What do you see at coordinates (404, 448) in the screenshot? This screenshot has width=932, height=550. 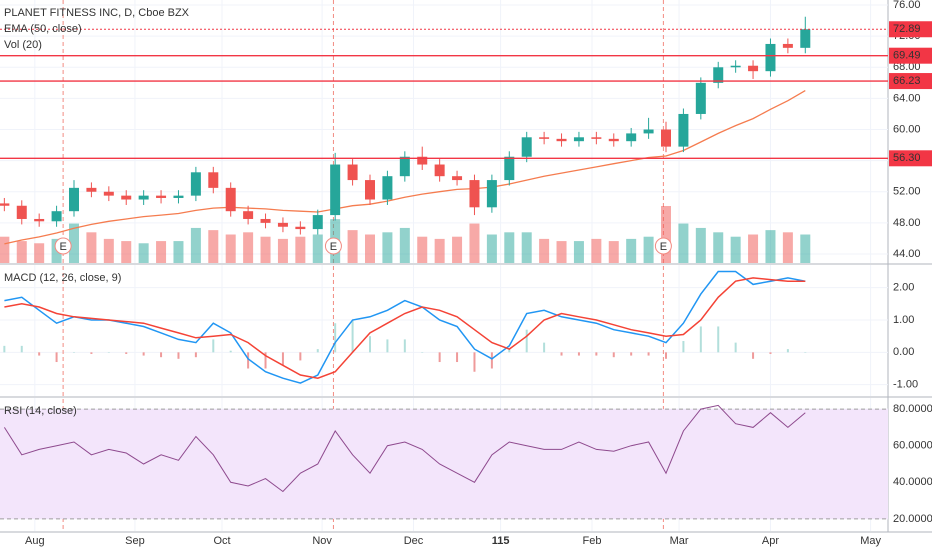 I see `series-line` at bounding box center [404, 448].